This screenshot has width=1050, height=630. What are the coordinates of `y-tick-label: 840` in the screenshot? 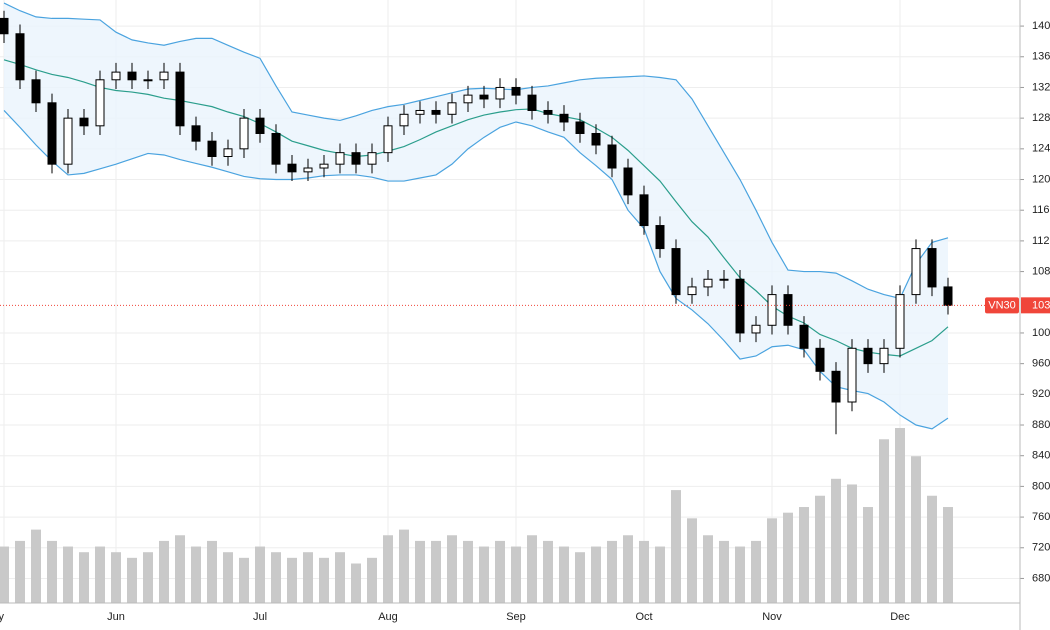 It's located at (1041, 456).